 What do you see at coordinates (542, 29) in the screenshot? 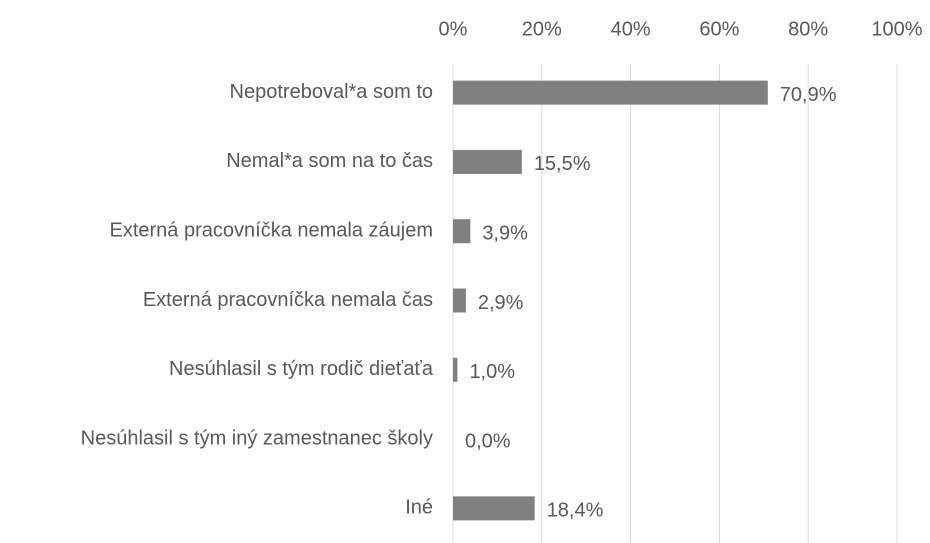
I see `x-tick-label: 20%` at bounding box center [542, 29].